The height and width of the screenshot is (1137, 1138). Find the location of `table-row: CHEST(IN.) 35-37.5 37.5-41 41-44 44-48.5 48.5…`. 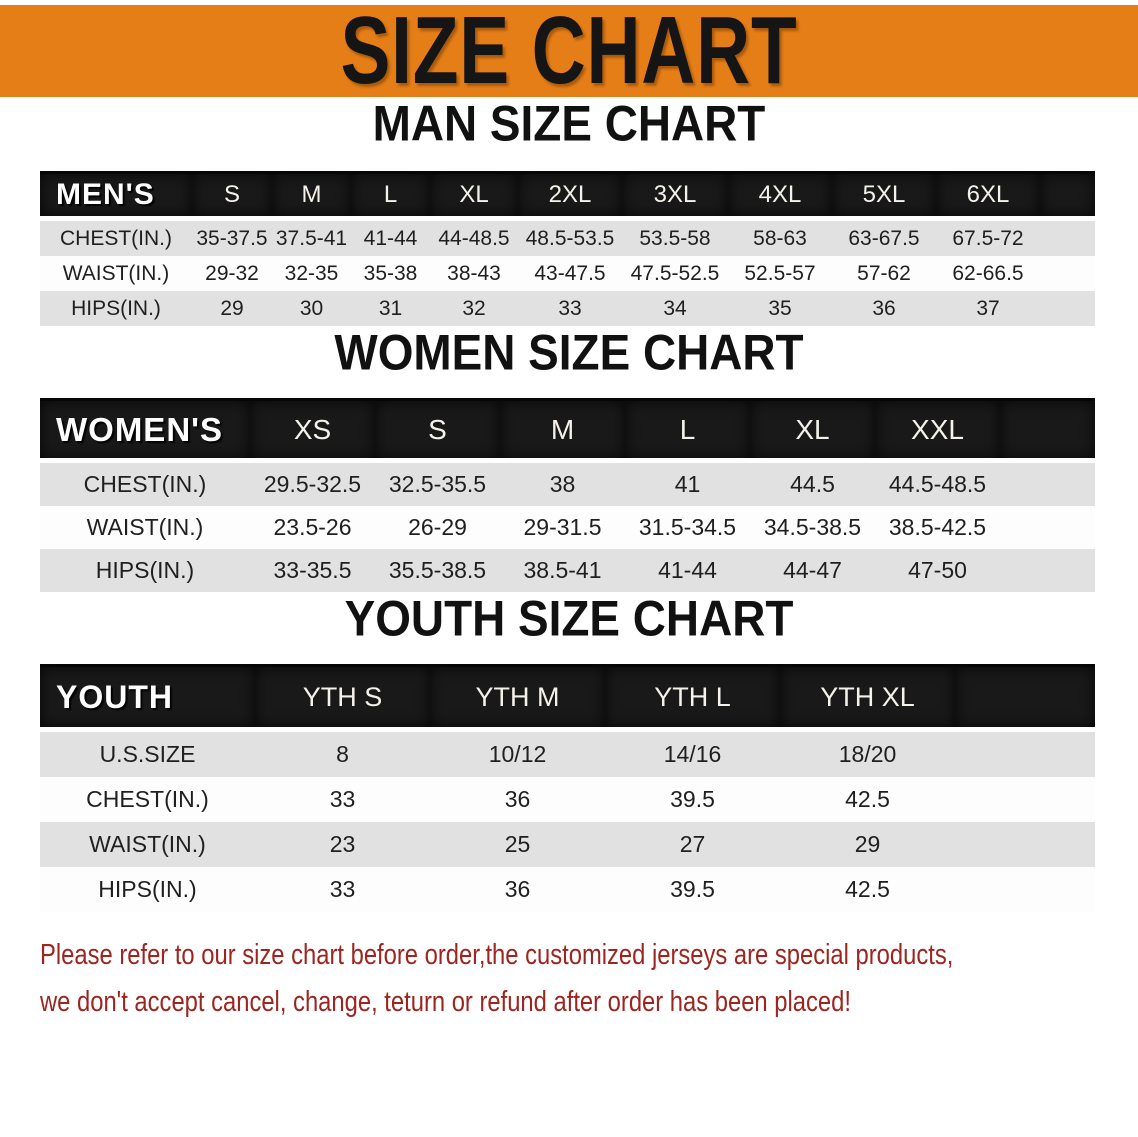

table-row: CHEST(IN.) 35-37.5 37.5-41 41-44 44-48.5 48.5… is located at coordinates (567, 238).